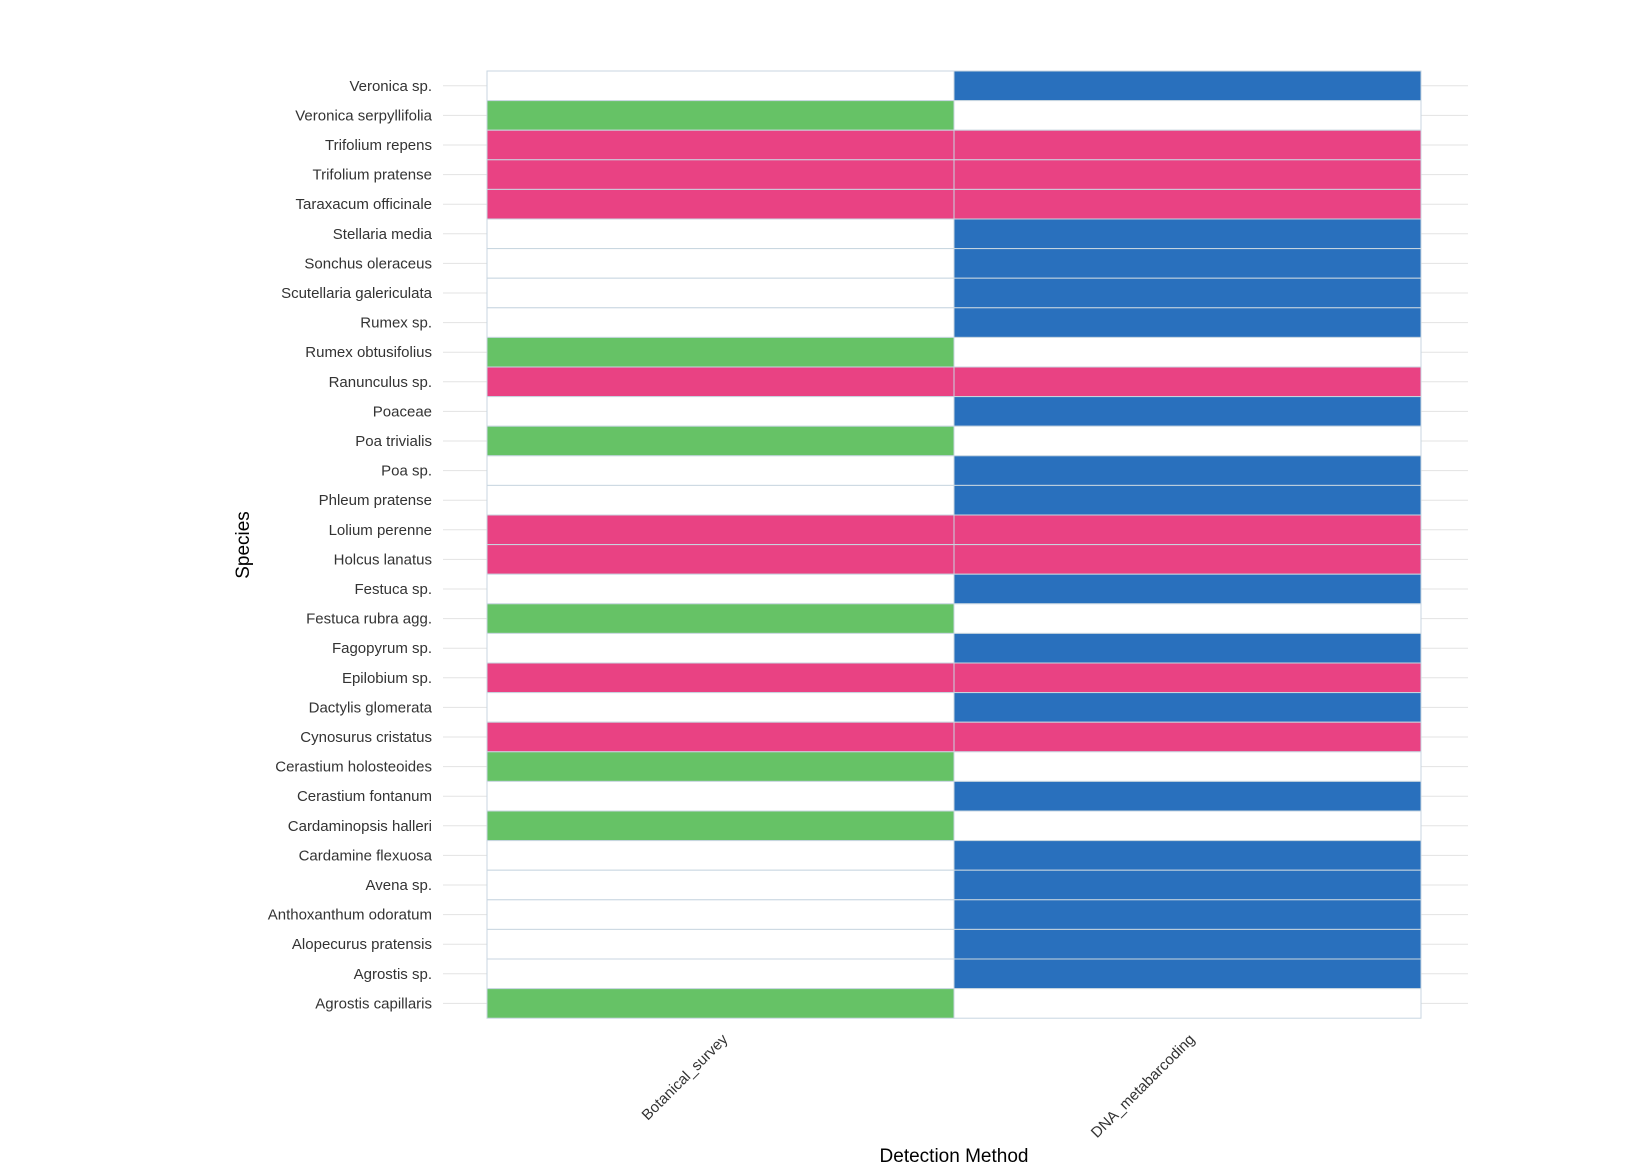 The image size is (1652, 1164). Describe the element at coordinates (364, 796) in the screenshot. I see `y-tick-label: Cerastium fontanum` at that location.